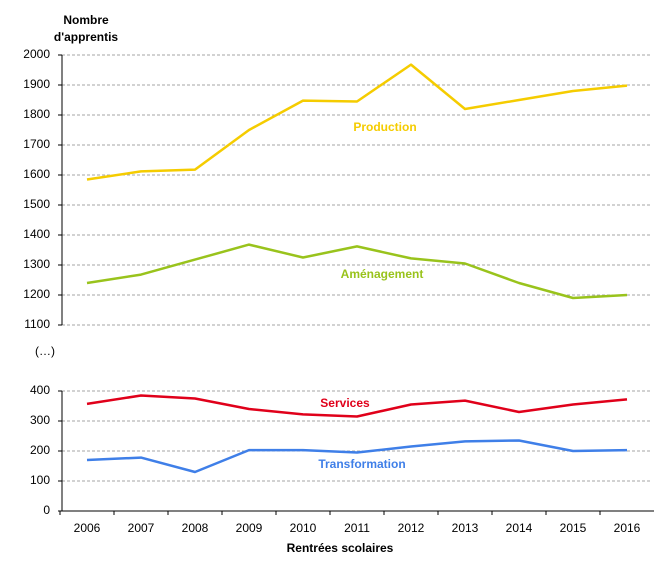 This screenshot has height=561, width=654. I want to click on series-label: Services, so click(345, 403).